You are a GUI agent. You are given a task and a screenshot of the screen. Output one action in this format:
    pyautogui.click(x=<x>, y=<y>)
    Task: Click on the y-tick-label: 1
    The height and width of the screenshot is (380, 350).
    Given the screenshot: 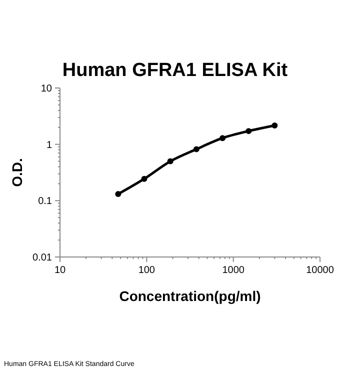 What is the action you would take?
    pyautogui.click(x=49, y=145)
    